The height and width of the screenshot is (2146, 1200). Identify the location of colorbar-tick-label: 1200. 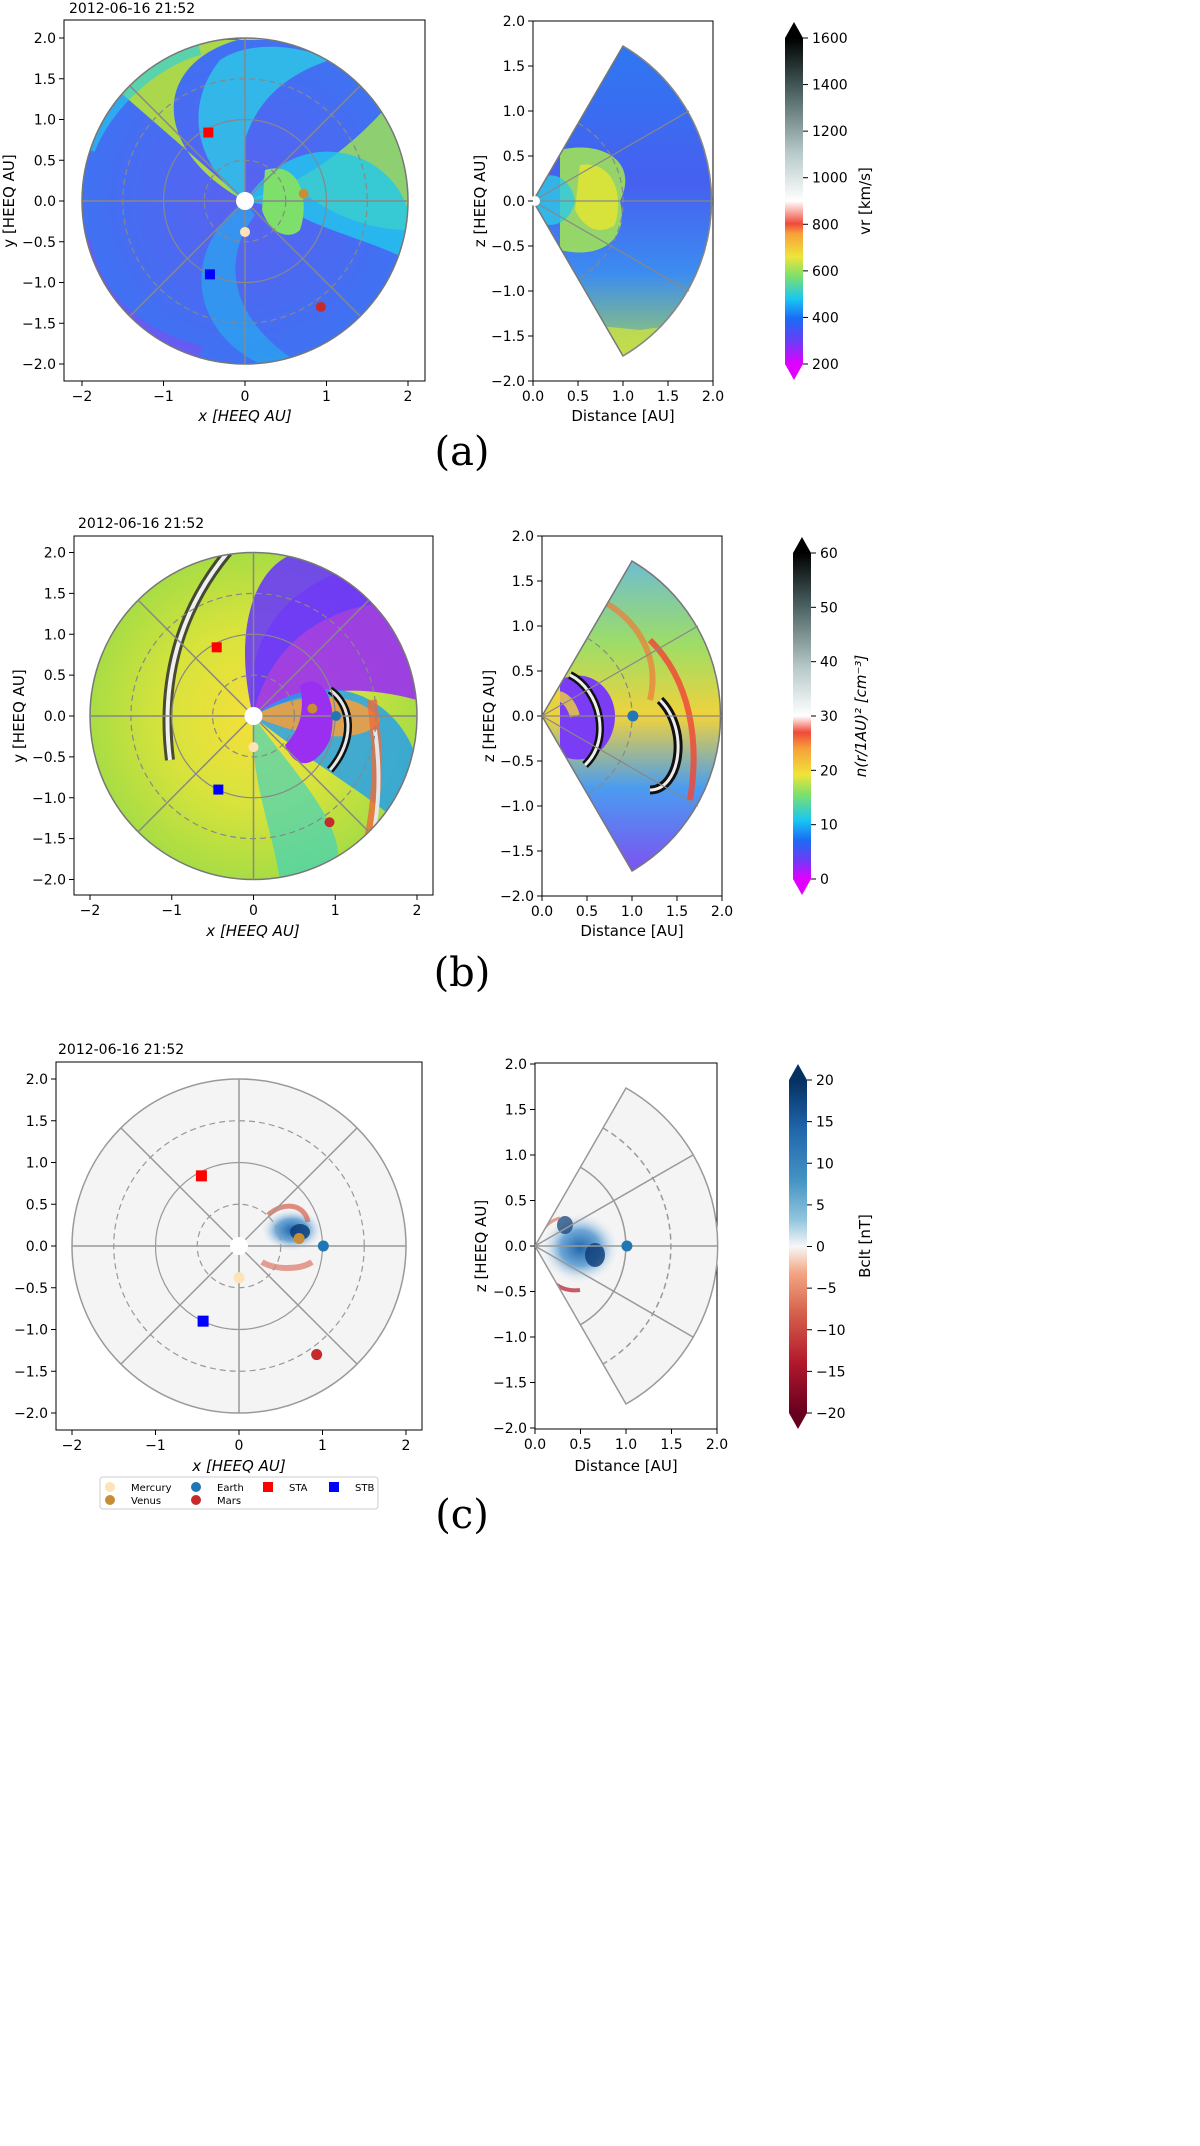
(830, 132).